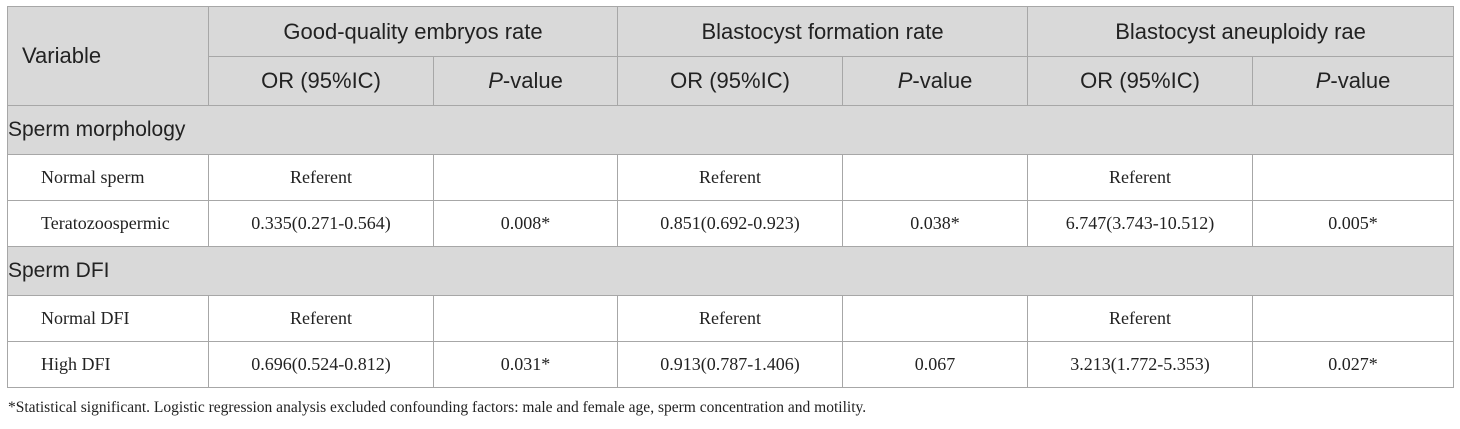 The height and width of the screenshot is (429, 1460). I want to click on table-row: Normal sperm Referent Referent Referent, so click(731, 177).